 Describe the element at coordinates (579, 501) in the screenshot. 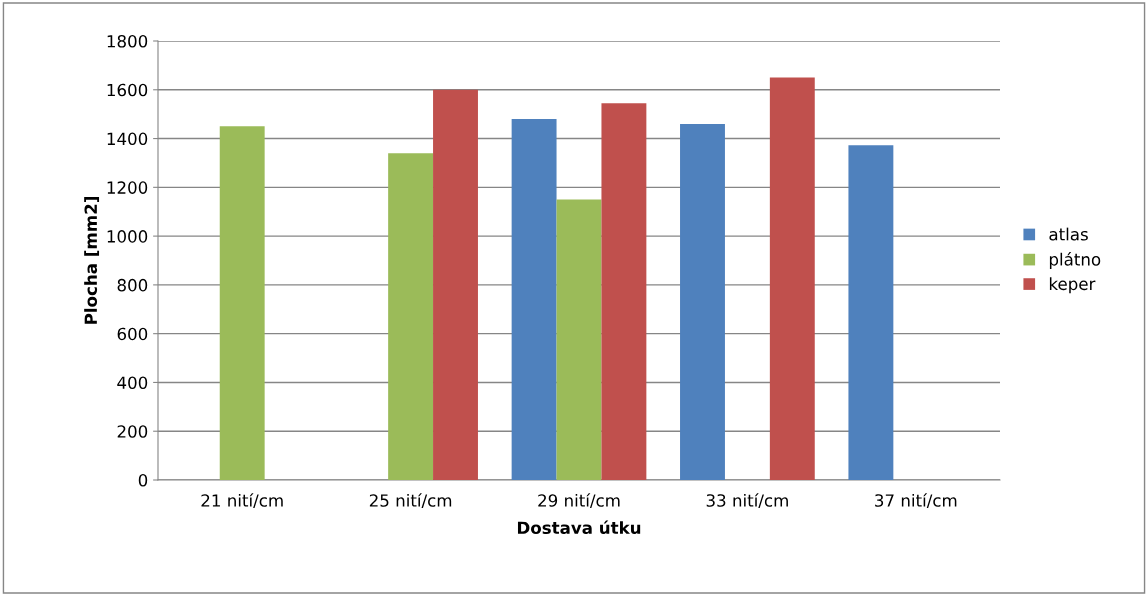

I see `x-tick-label: 29 nití/cm` at that location.